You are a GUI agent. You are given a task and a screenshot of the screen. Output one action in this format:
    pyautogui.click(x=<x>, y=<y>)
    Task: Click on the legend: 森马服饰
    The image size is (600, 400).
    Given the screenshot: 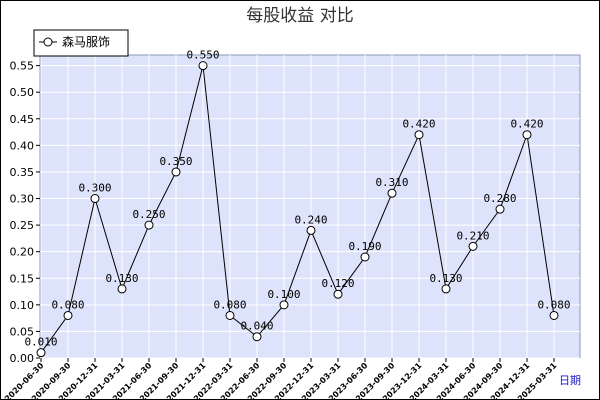 What is the action you would take?
    pyautogui.click(x=81, y=43)
    